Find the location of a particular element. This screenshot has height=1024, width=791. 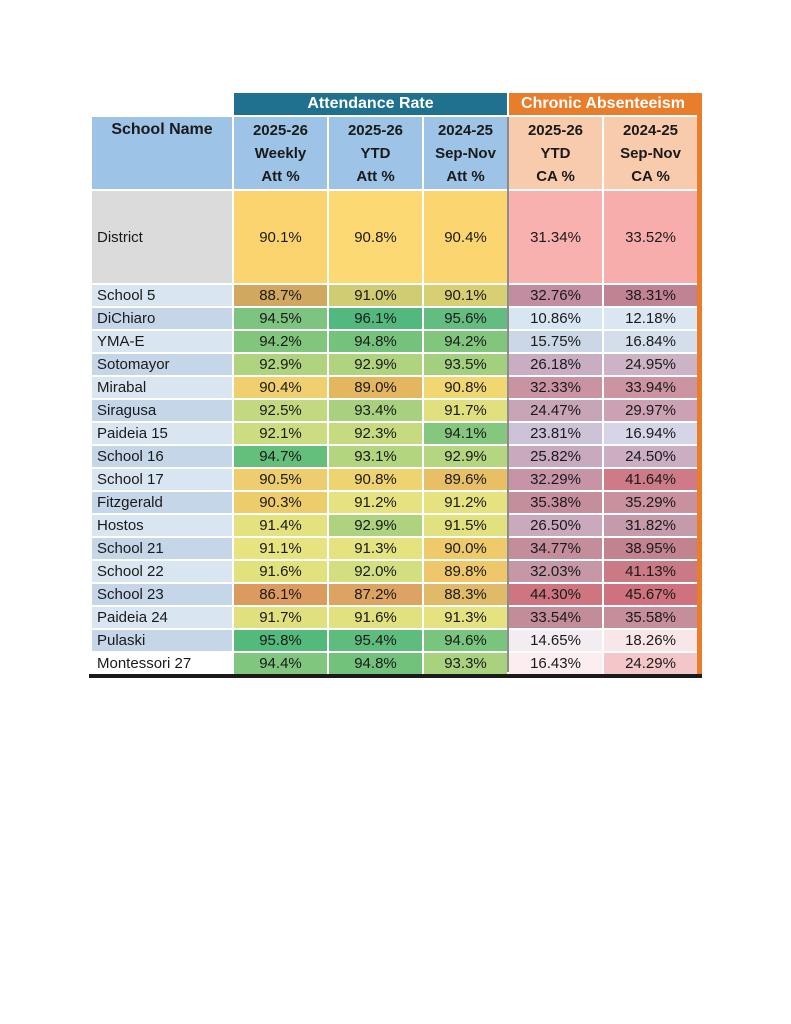

value-cell: 38.31% is located at coordinates (650, 295).